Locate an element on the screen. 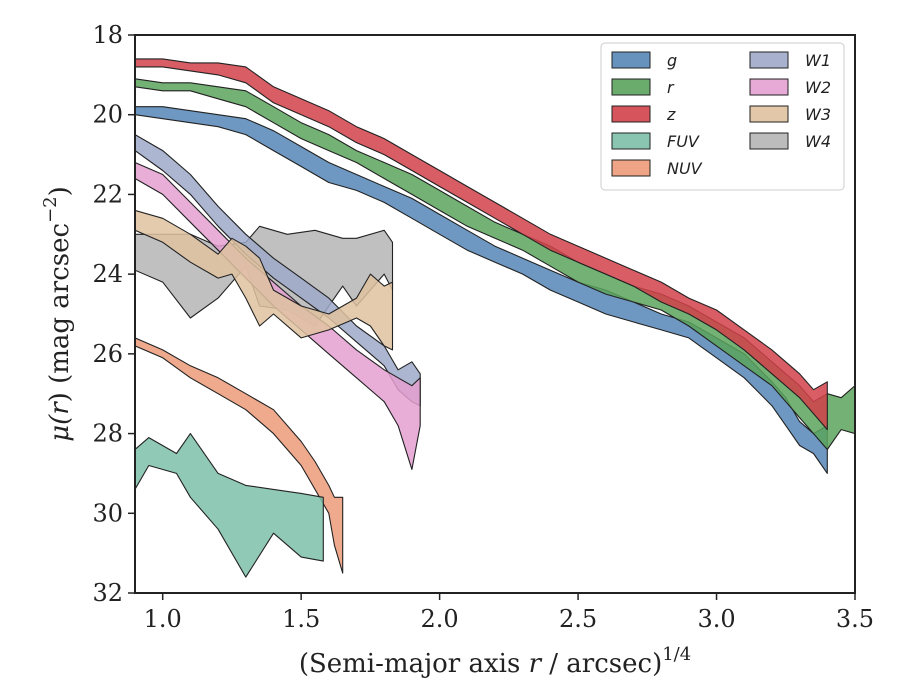 This screenshot has width=900, height=700. y-tick-label: 24 is located at coordinates (107, 274).